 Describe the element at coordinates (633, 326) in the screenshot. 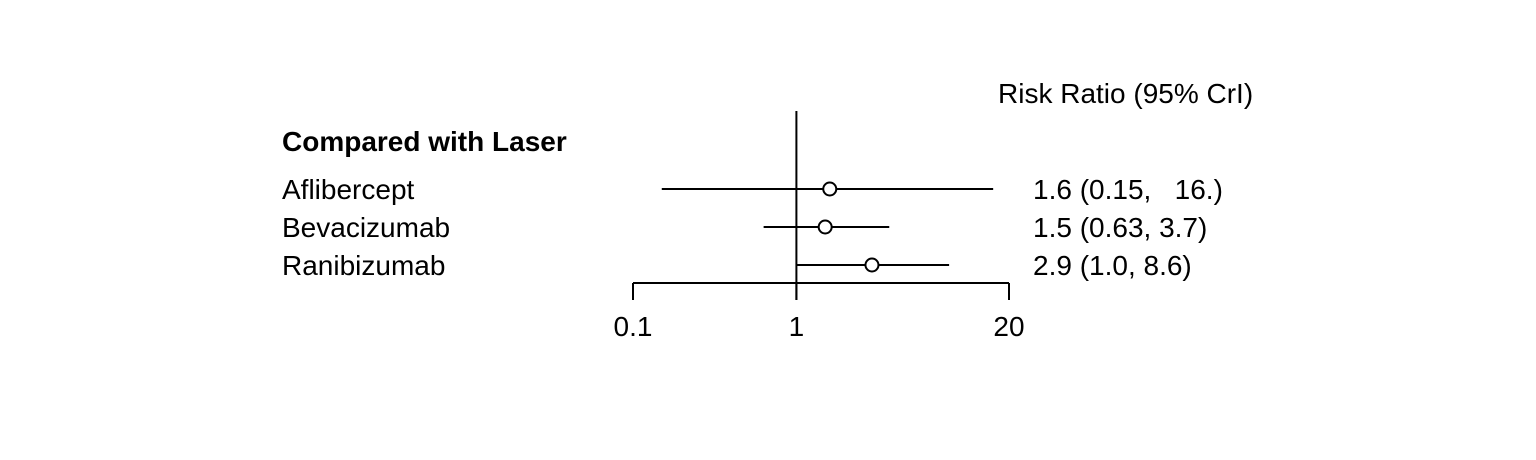

I see `tick-label: 0.1` at that location.